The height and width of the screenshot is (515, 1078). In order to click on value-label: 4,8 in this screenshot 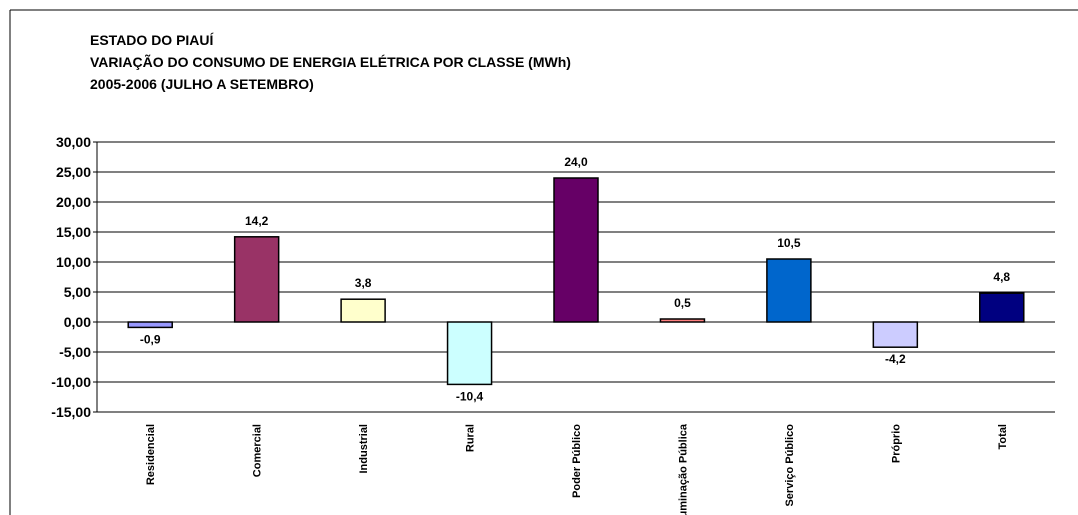, I will do `click(1001, 277)`.